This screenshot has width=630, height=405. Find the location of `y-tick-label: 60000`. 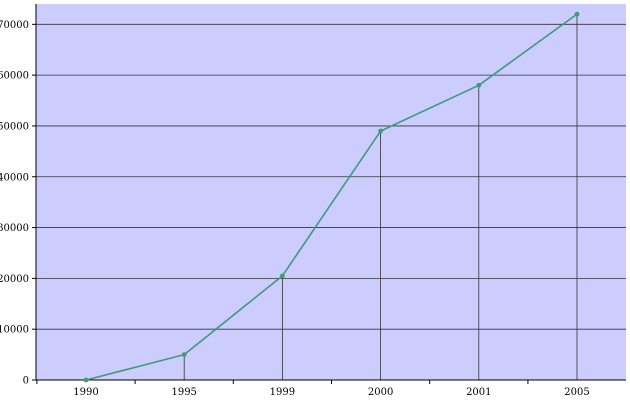

y-tick-label: 60000 is located at coordinates (14, 76).